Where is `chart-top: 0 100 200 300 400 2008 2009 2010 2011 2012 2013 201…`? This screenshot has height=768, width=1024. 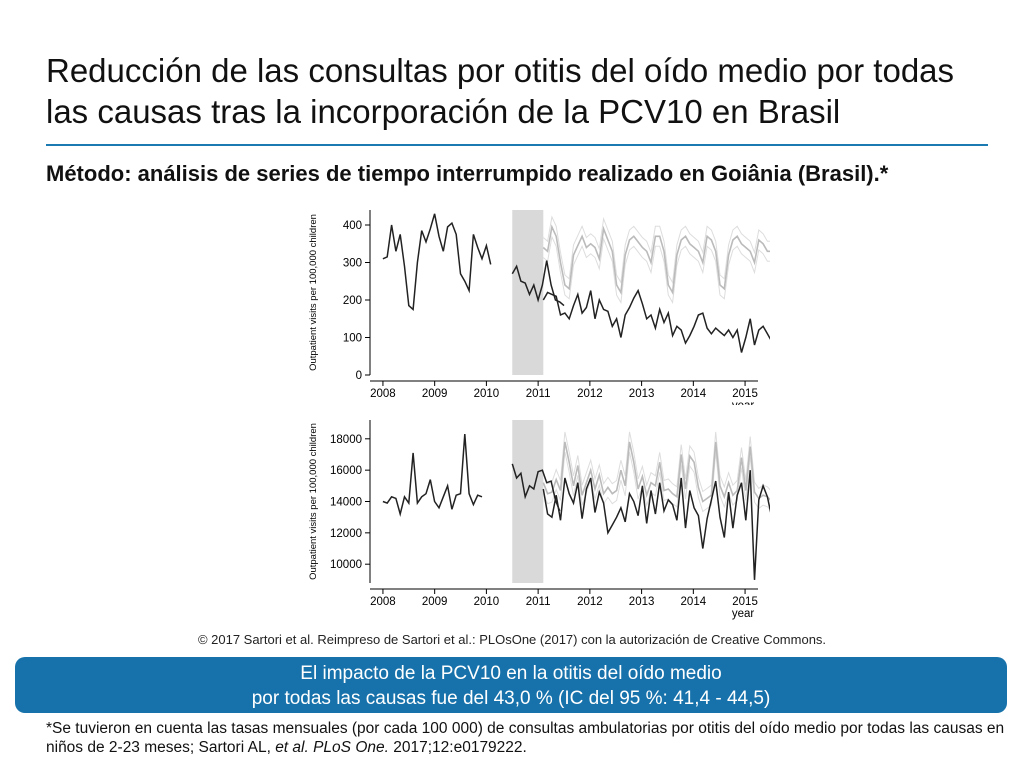
chart-top: 0 100 200 300 400 2008 2009 2010 2011 2012 2013 201… is located at coordinates (539, 307).